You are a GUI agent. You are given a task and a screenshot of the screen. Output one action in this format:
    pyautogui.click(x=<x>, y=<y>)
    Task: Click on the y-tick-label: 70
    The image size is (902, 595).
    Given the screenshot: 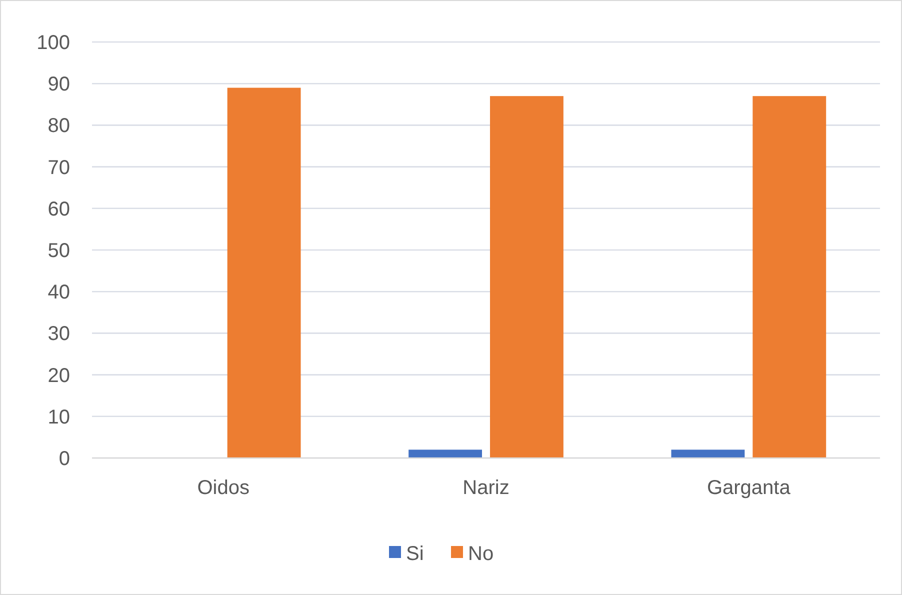 What is the action you would take?
    pyautogui.click(x=59, y=167)
    